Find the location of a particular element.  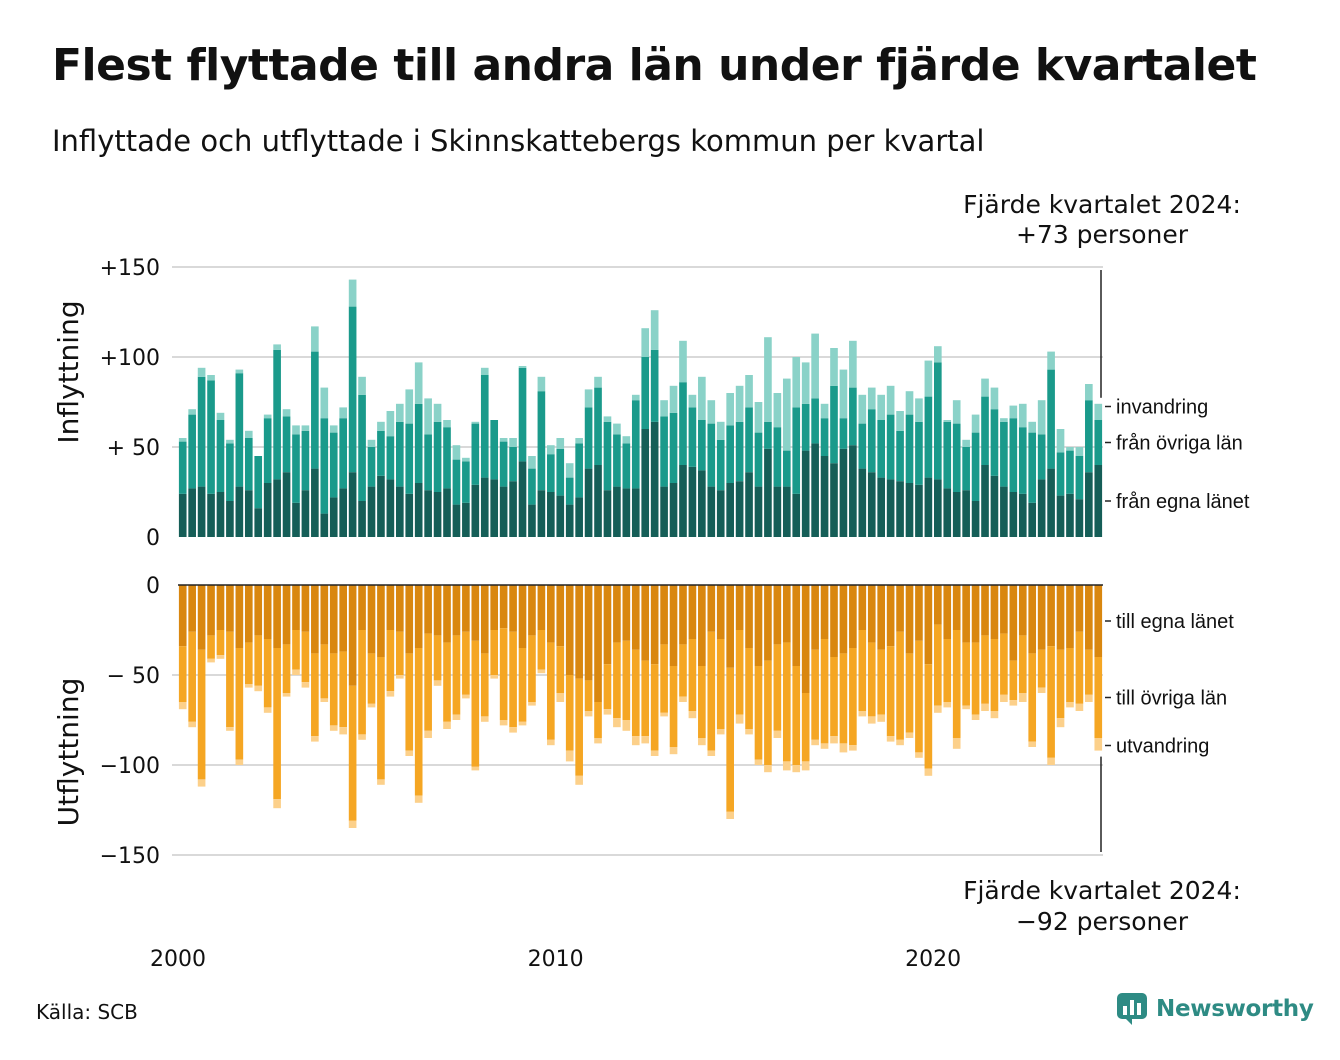

x-tick-label: 2010 is located at coordinates (556, 959).